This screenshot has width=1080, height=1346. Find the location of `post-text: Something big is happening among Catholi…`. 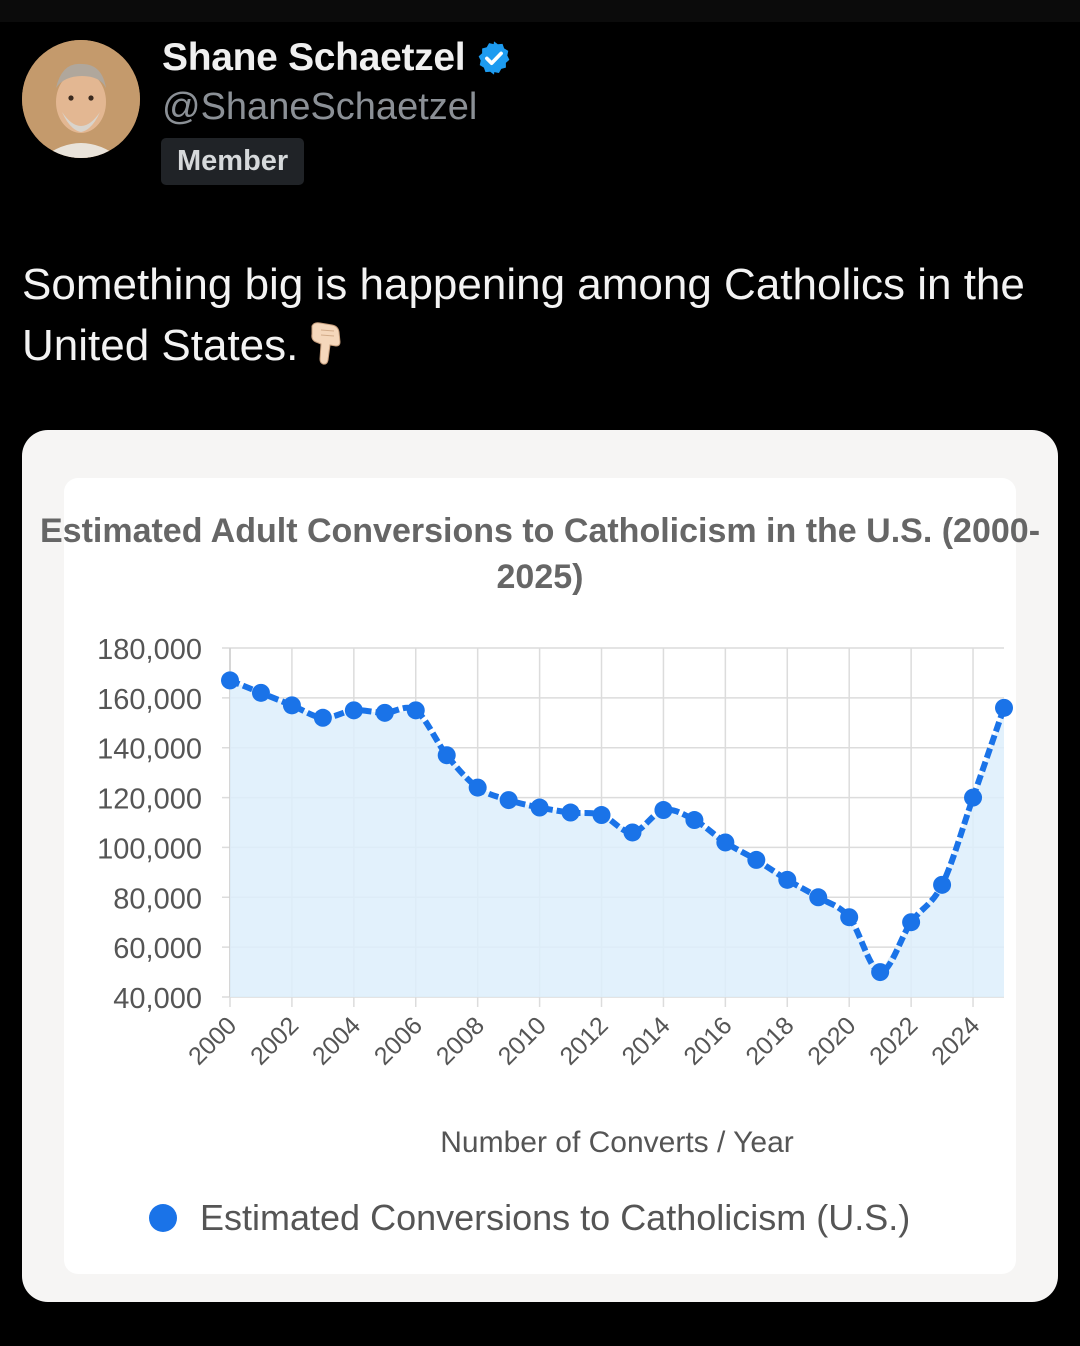

post-text: Something big is happening among Catholi… is located at coordinates (544, 318).